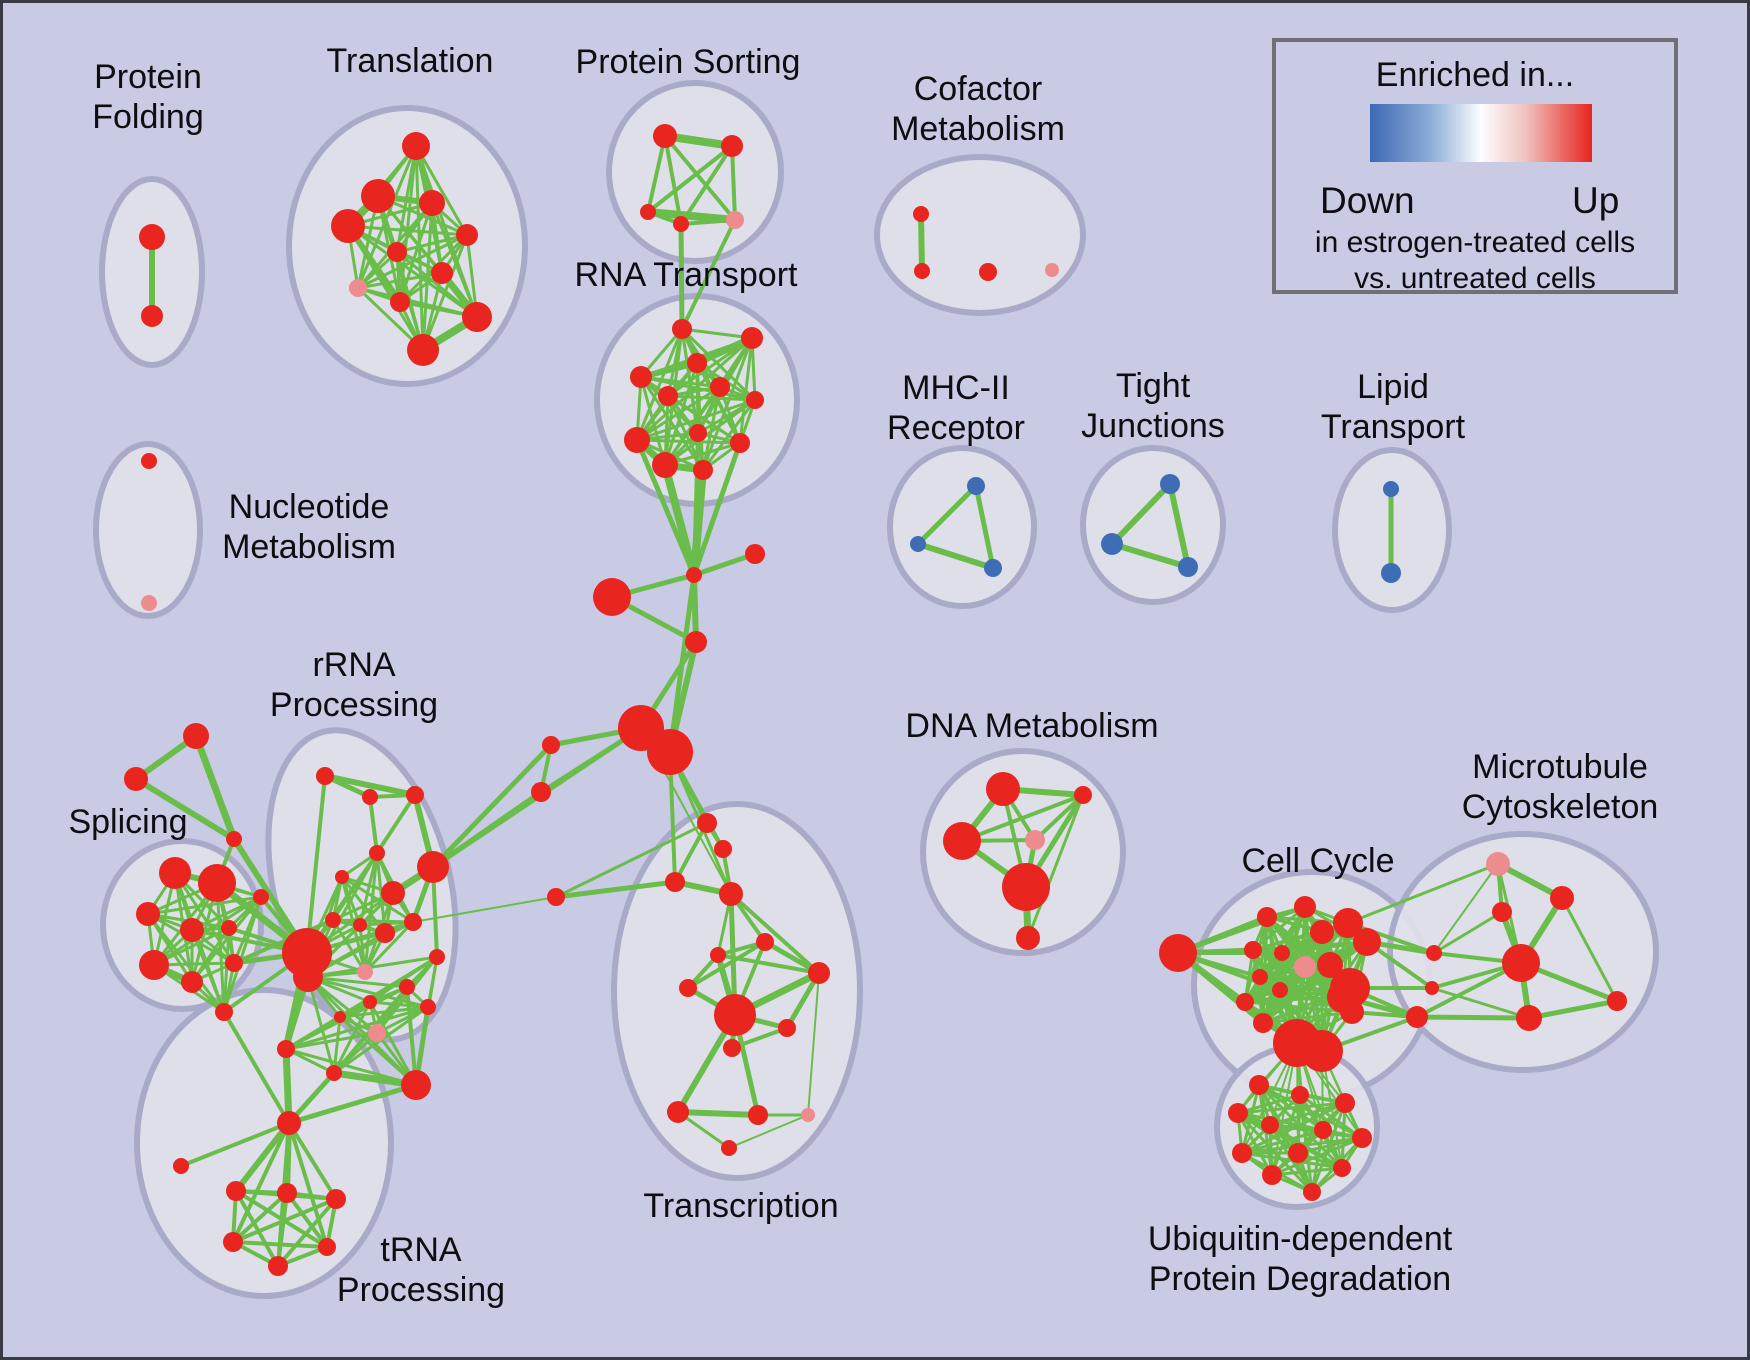  What do you see at coordinates (723, 849) in the screenshot?
I see `node-x2` at bounding box center [723, 849].